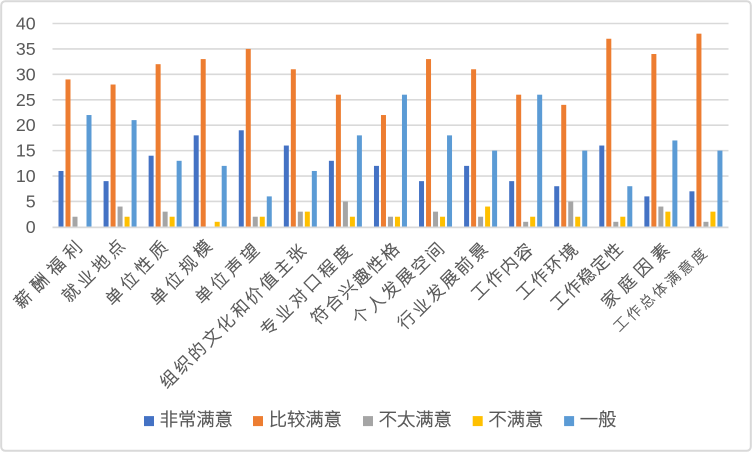 This screenshot has width=752, height=452. What do you see at coordinates (26, 49) in the screenshot?
I see `svg-text: 35` at bounding box center [26, 49].